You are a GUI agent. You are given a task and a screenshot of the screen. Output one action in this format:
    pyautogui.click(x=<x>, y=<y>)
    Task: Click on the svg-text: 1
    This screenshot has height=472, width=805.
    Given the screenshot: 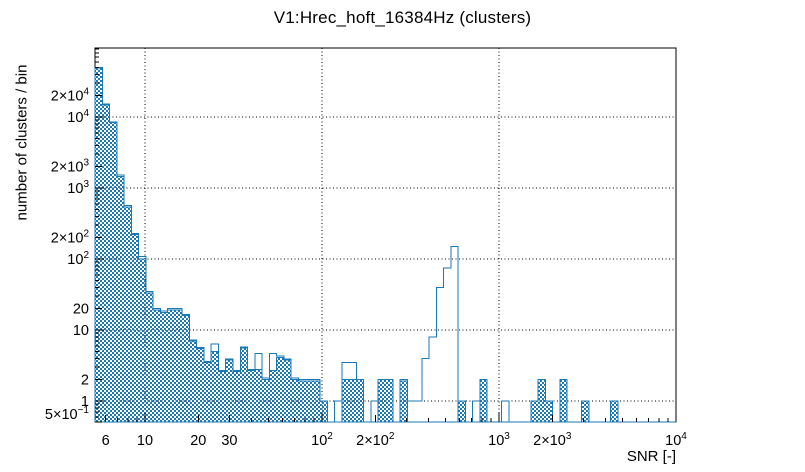 What is the action you would take?
    pyautogui.click(x=85, y=402)
    